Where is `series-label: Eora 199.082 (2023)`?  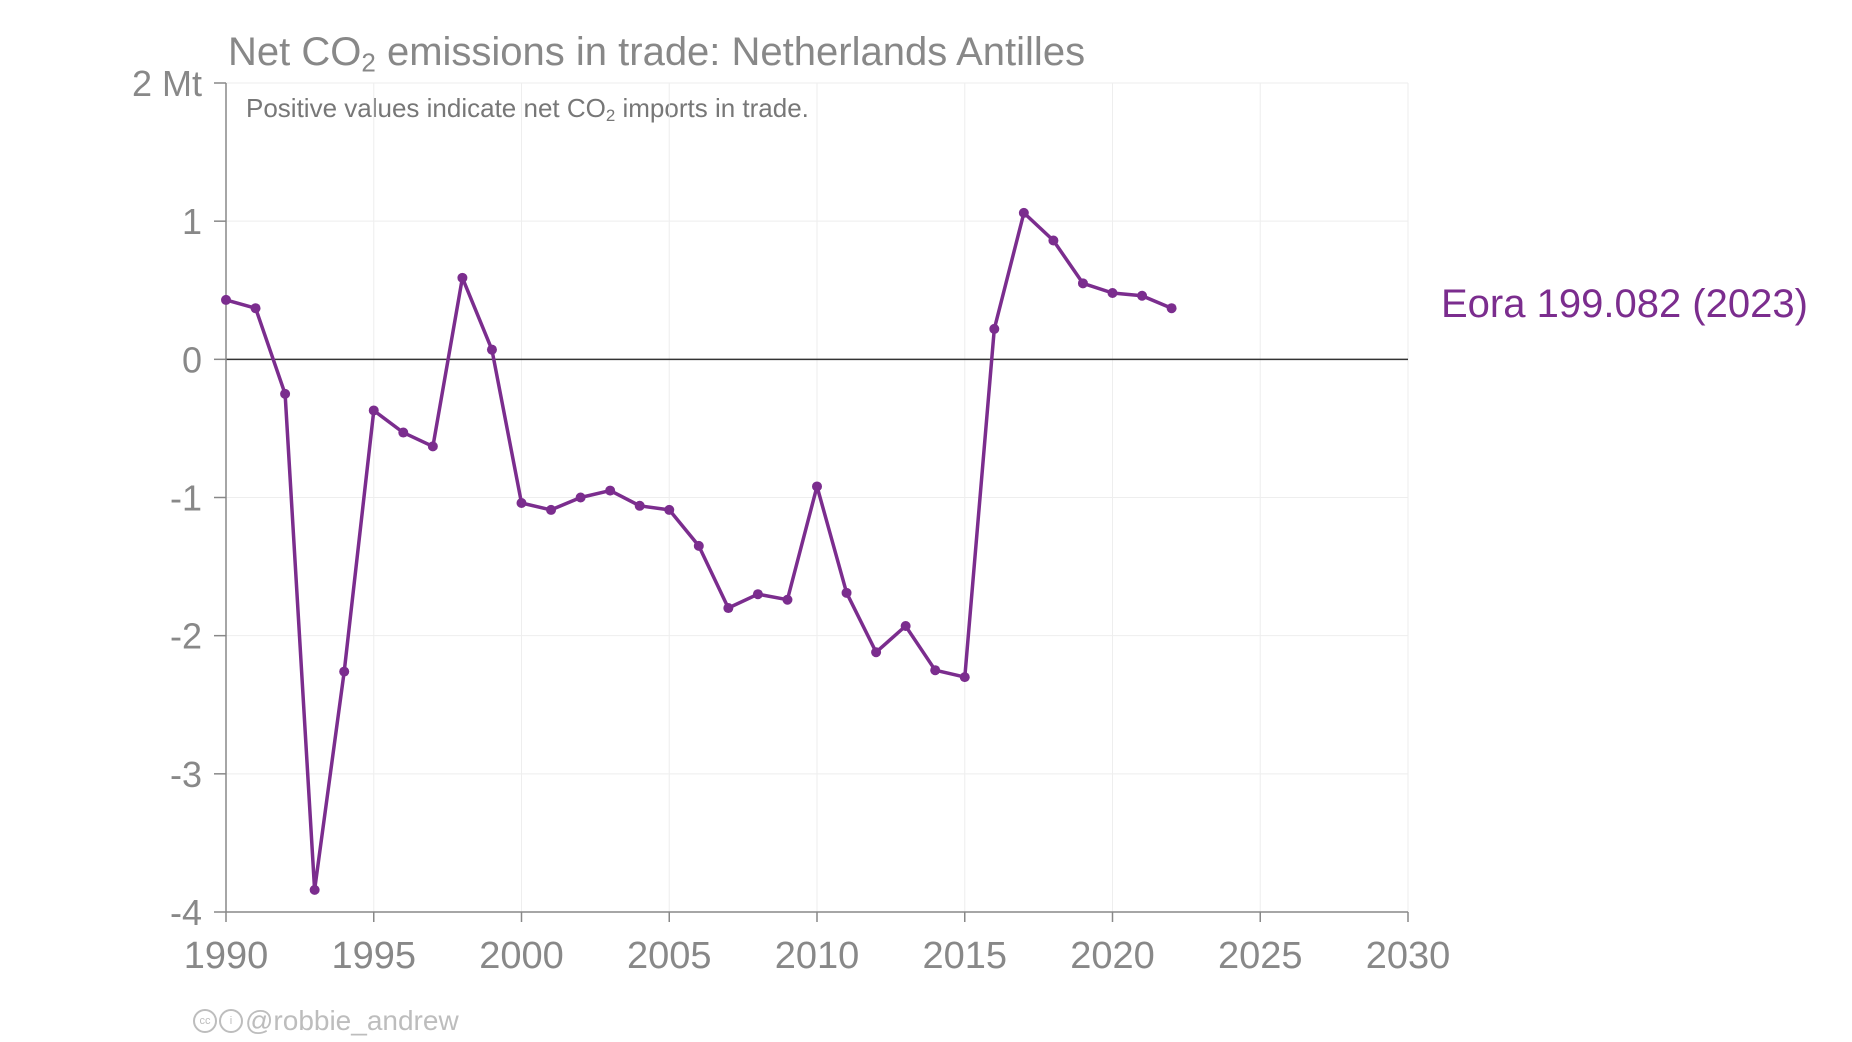
series-label: Eora 199.082 (2023) is located at coordinates (1624, 304).